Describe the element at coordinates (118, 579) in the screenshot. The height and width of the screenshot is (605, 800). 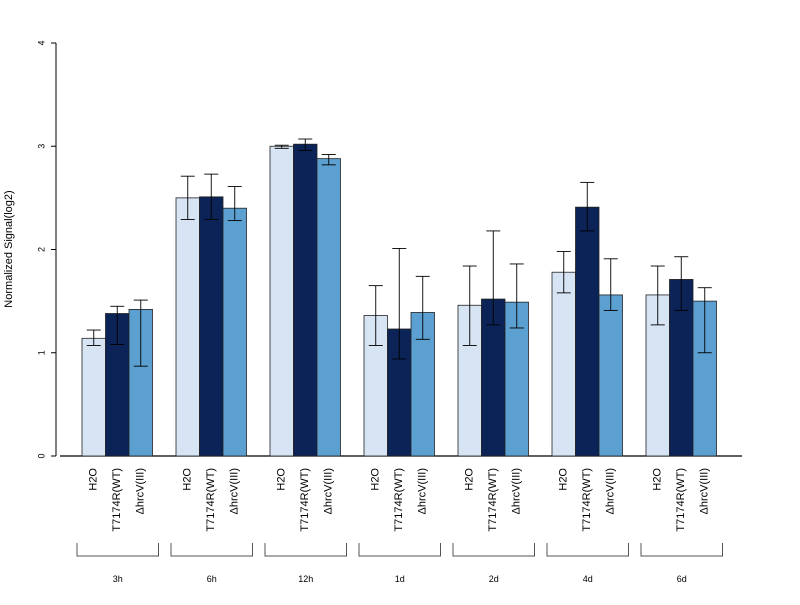
I see `group-label: 3h` at that location.